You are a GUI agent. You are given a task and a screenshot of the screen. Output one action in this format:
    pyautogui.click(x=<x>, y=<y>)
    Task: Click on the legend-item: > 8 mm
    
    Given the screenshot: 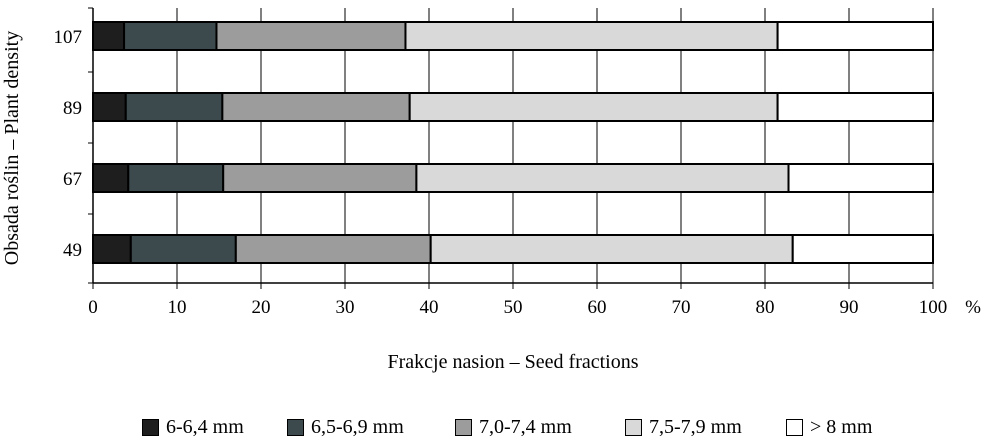 What is the action you would take?
    pyautogui.click(x=829, y=427)
    